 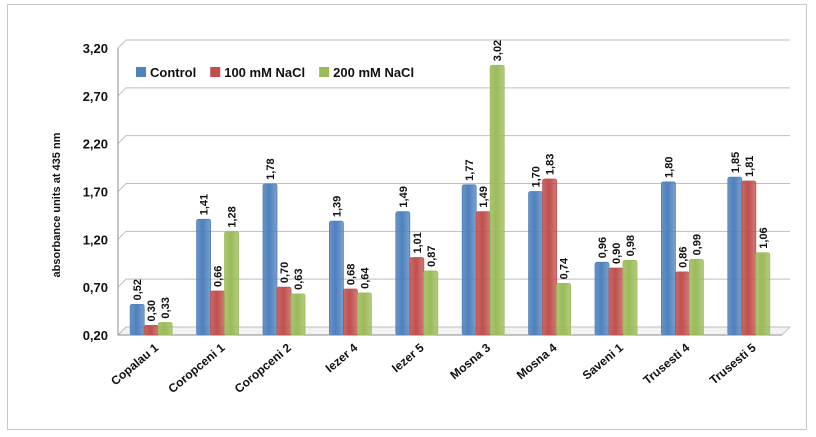 What do you see at coordinates (351, 274) in the screenshot?
I see `data-label: 0,68` at bounding box center [351, 274].